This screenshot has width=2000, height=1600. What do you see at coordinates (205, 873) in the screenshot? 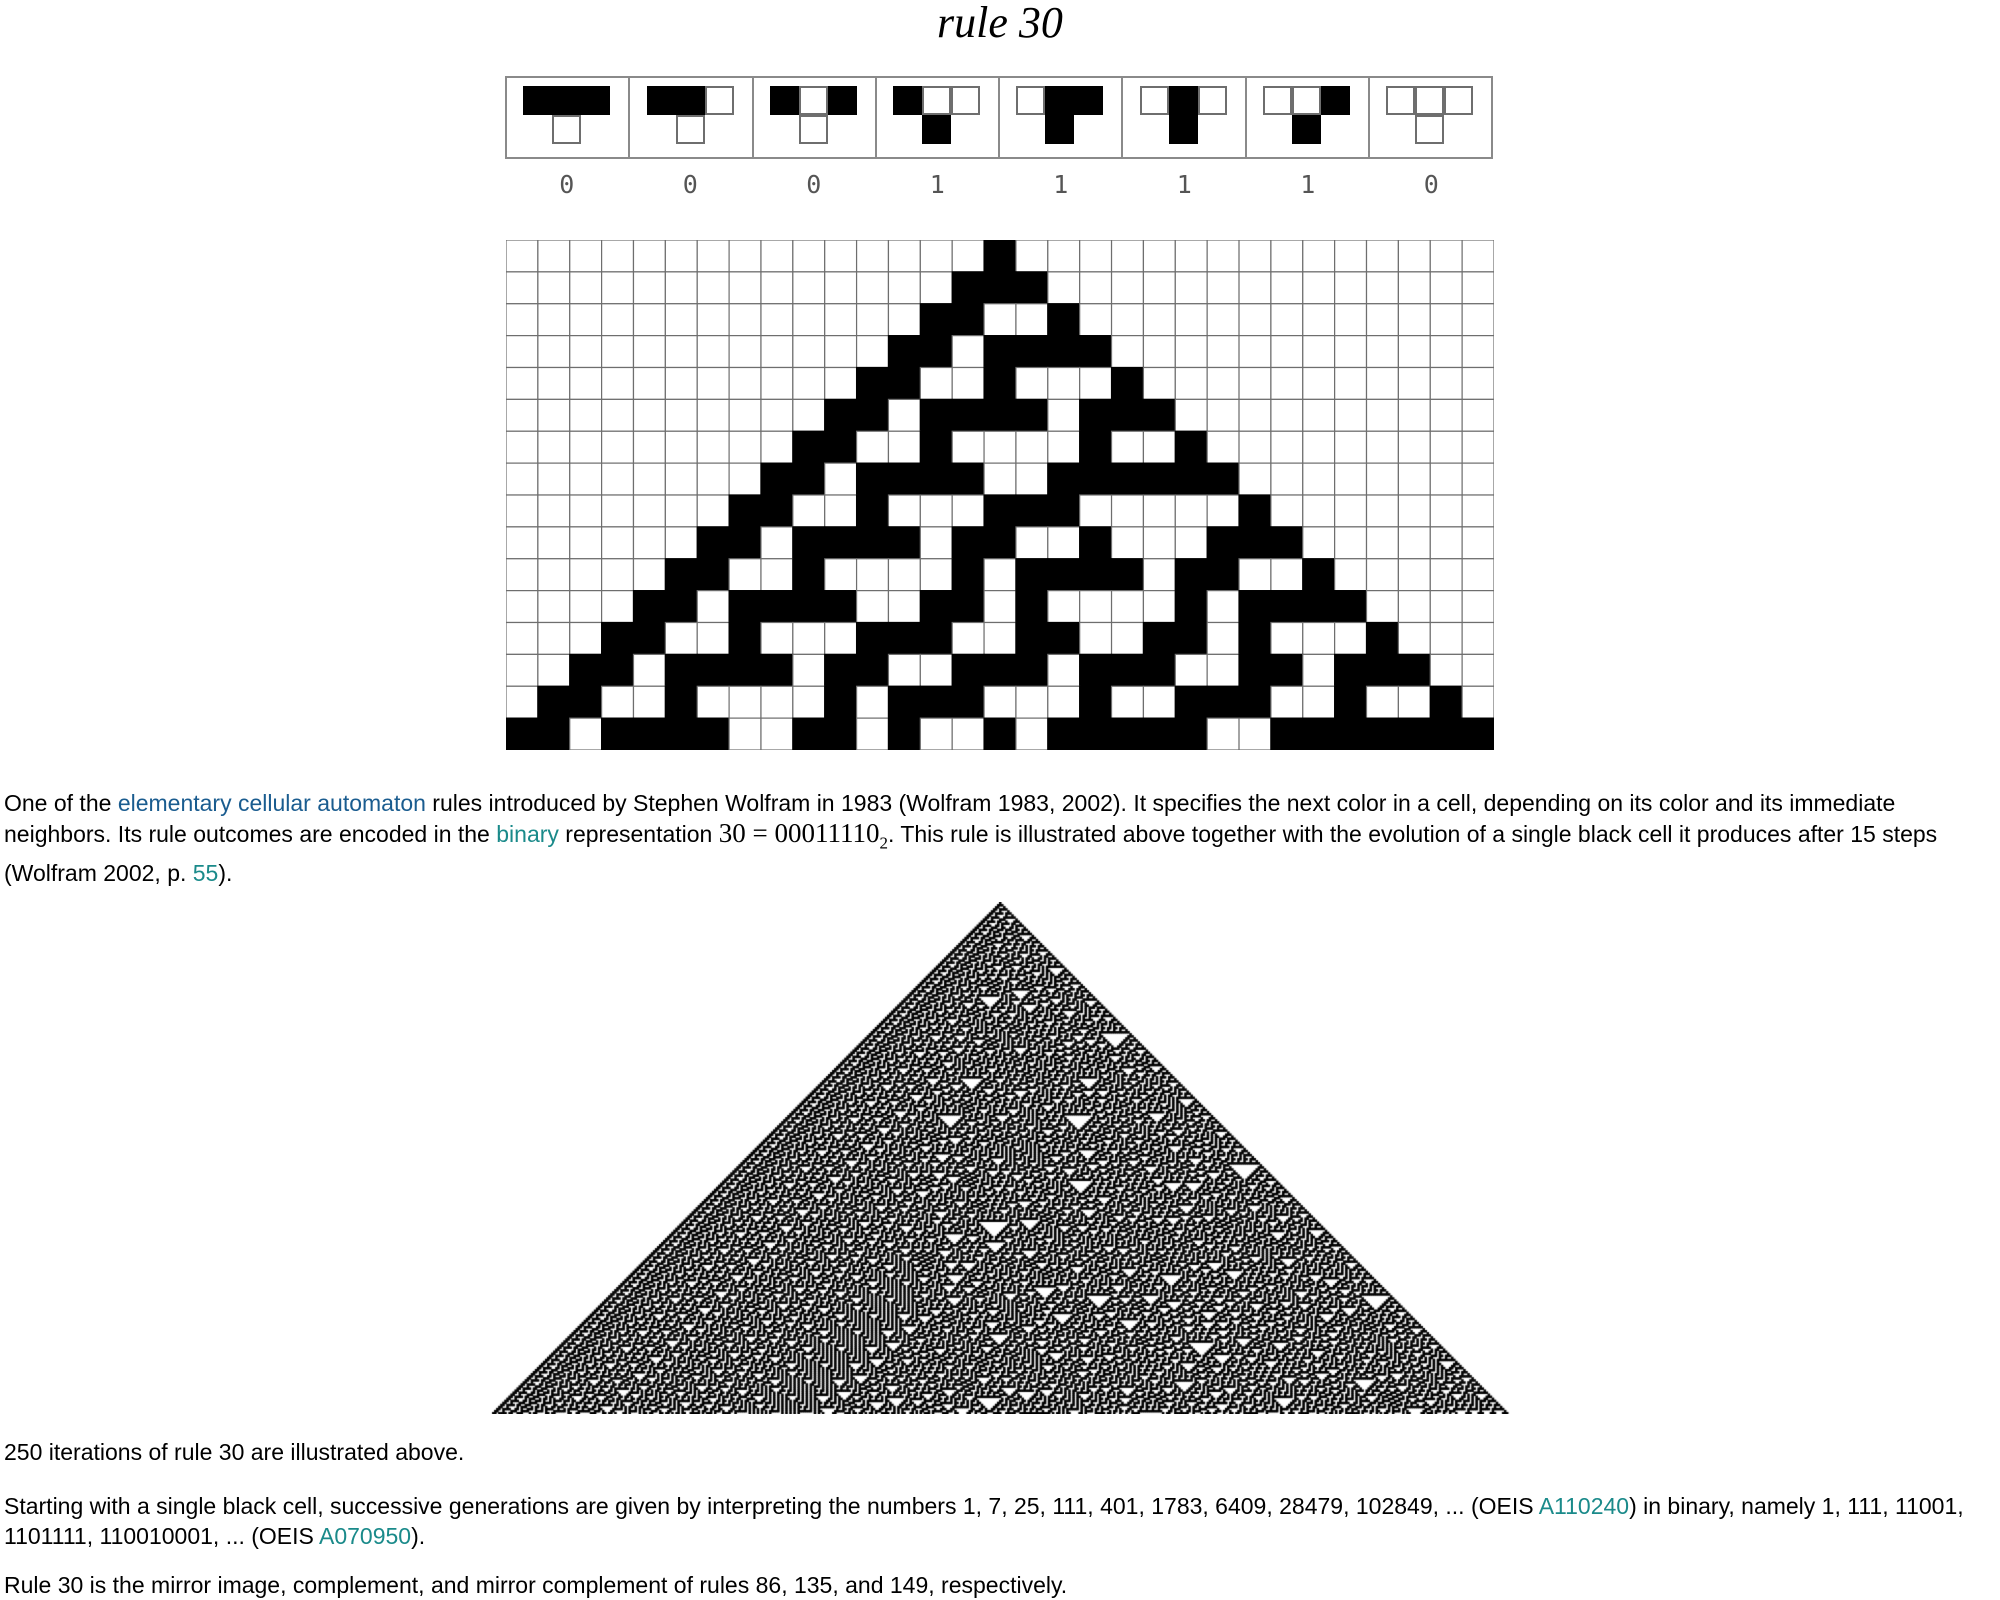
I see `link-page-55: 55` at bounding box center [205, 873].